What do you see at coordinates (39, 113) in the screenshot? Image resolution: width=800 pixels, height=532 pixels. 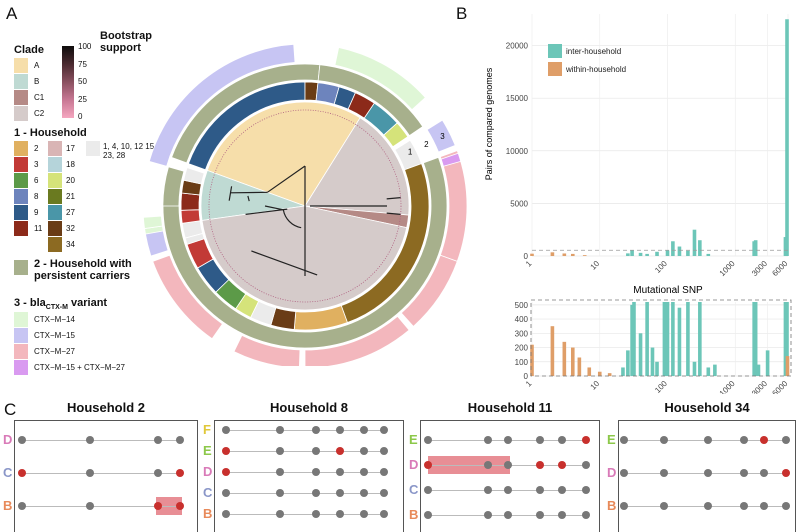 I see `clade-label: C2` at bounding box center [39, 113].